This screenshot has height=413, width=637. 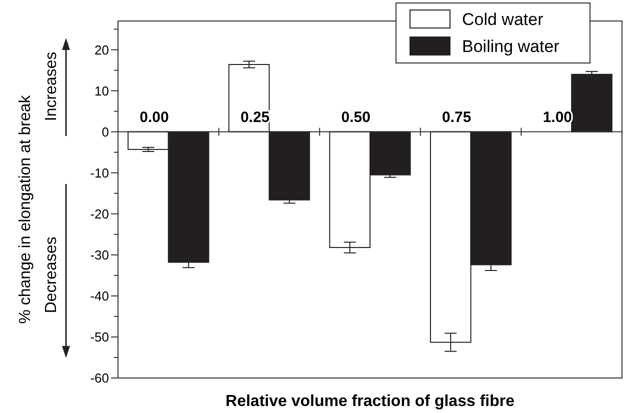 I want to click on x-axis-title: Relative volume fraction of glass fibre, so click(x=370, y=401).